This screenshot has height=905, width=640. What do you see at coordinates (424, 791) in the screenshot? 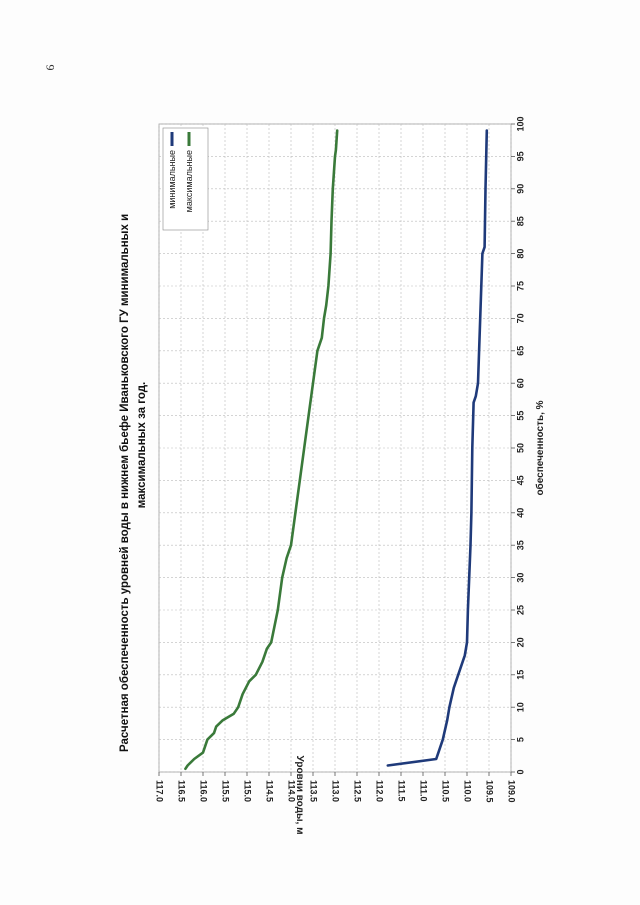
I see `y-tick-label: 111.0` at bounding box center [424, 791].